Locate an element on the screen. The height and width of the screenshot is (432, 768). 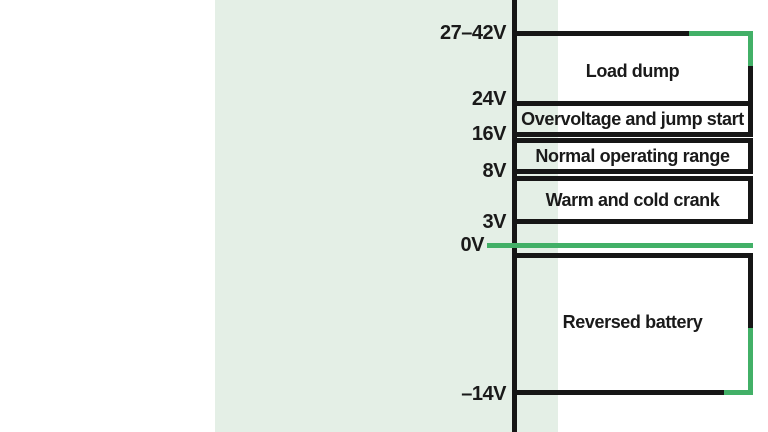
tick-label-3v: 3V is located at coordinates (494, 222).